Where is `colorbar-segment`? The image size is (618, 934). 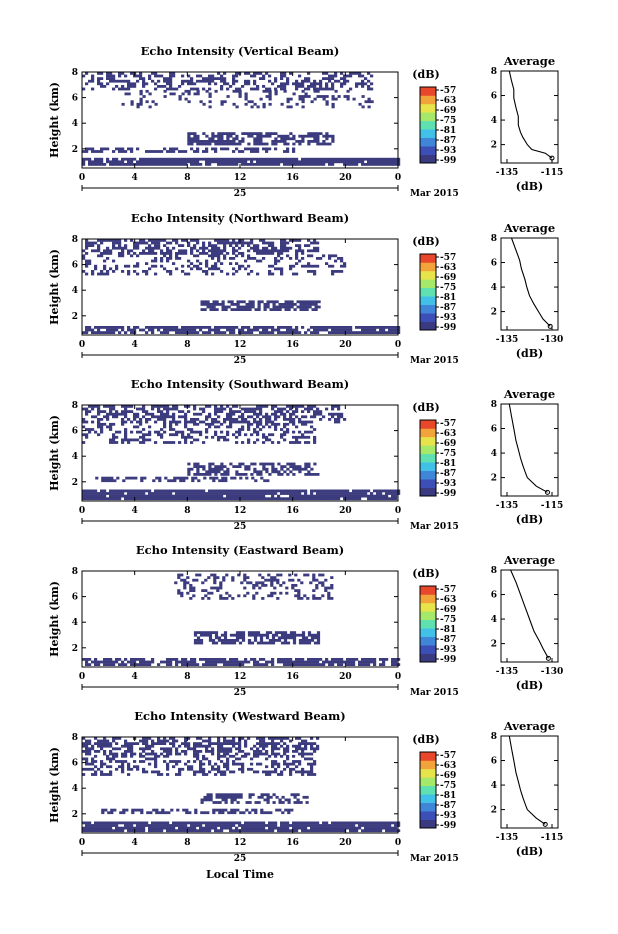
colorbar-segment is located at coordinates (428, 649).